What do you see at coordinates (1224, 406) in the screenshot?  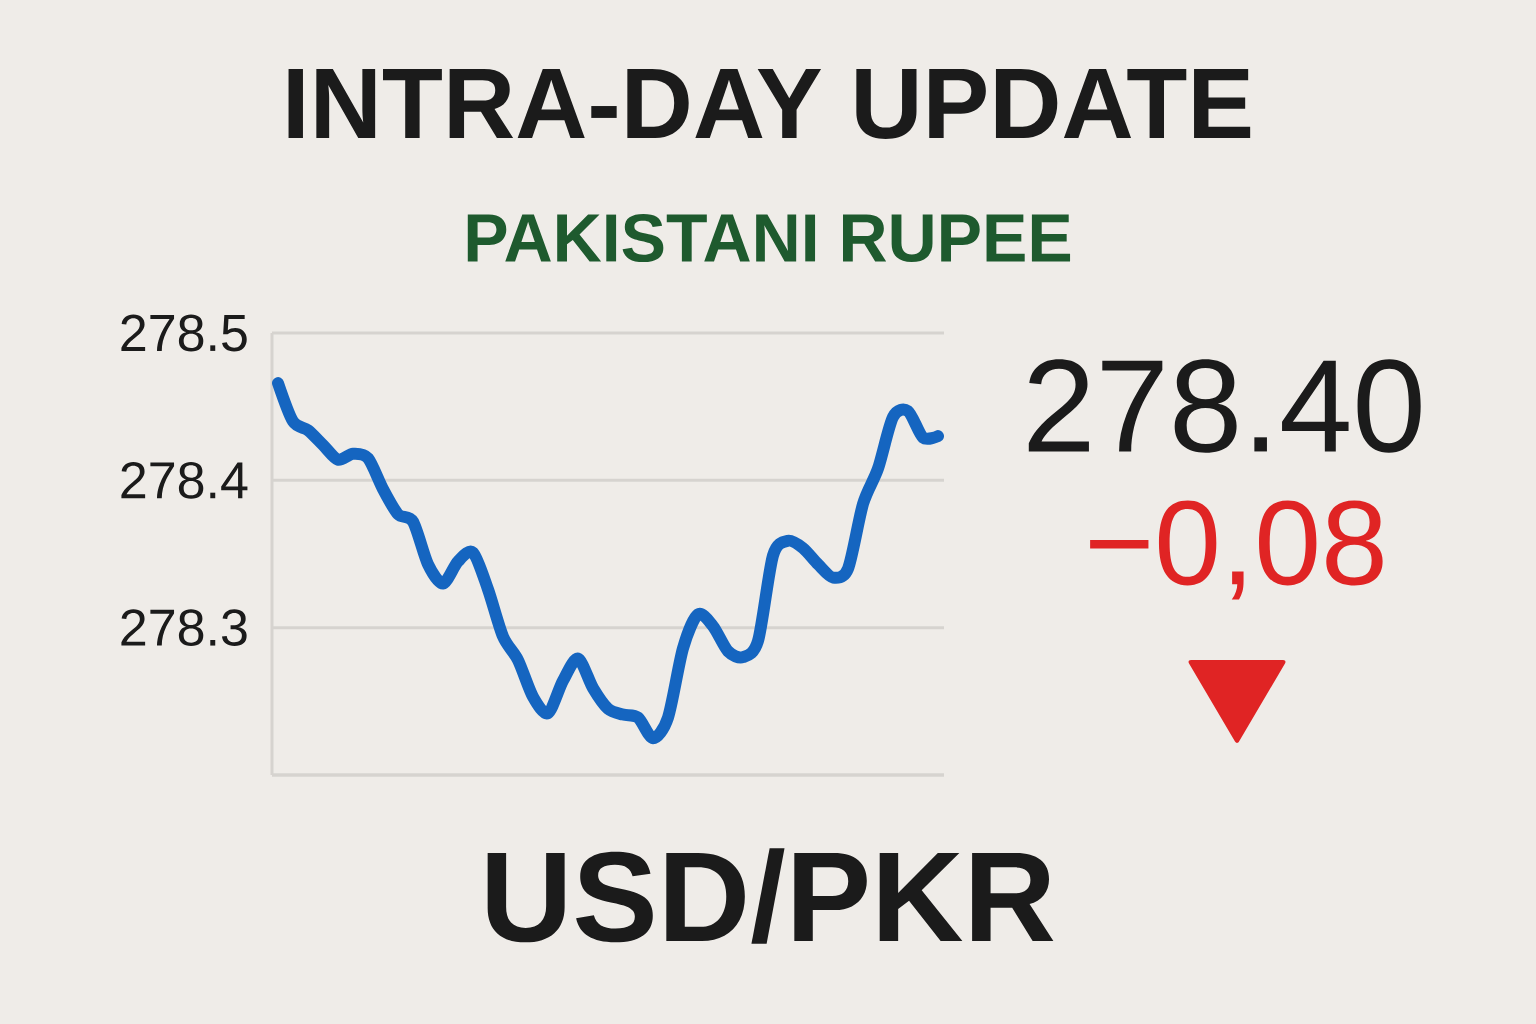 I see `text: 278.40` at bounding box center [1224, 406].